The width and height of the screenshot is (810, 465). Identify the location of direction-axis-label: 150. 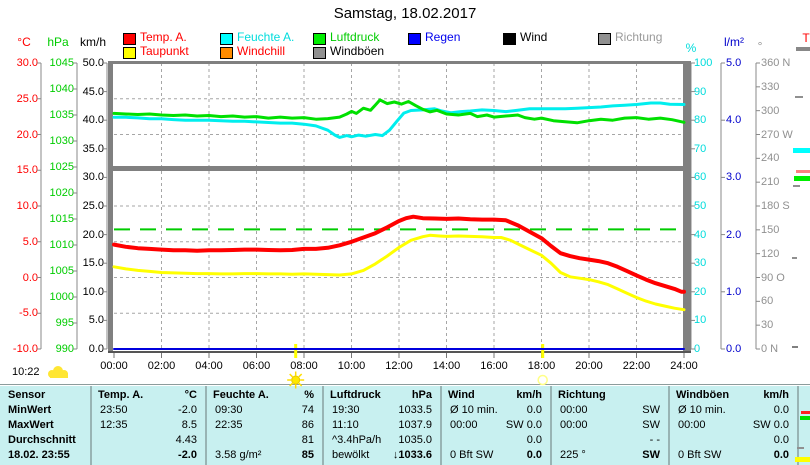
(770, 229).